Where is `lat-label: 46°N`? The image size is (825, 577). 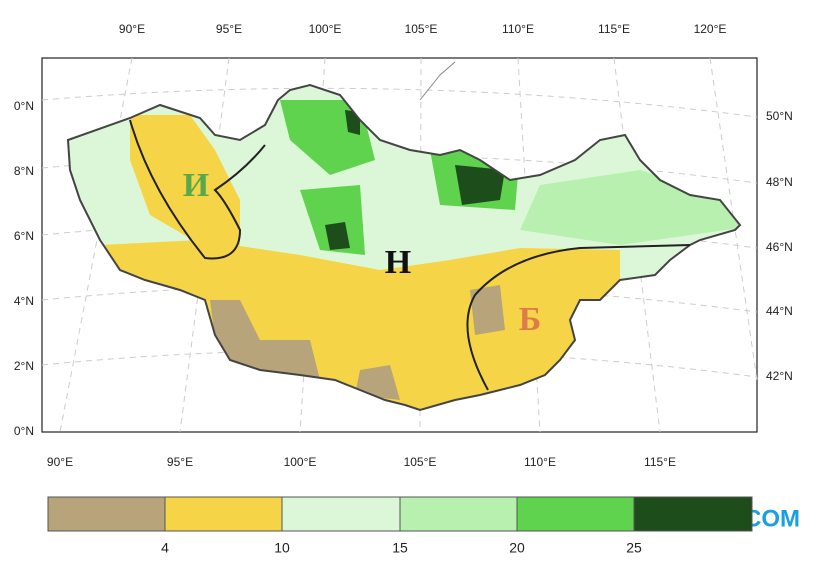 lat-label: 46°N is located at coordinates (779, 247).